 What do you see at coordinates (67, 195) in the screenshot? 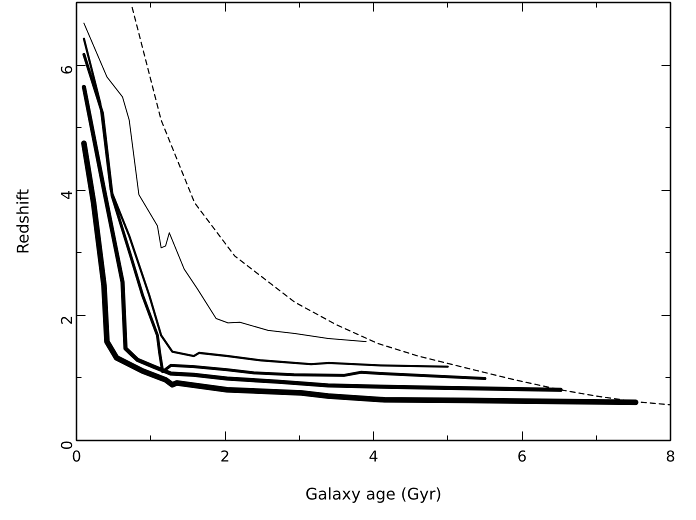
I see `y-tick-label: 4` at bounding box center [67, 195].